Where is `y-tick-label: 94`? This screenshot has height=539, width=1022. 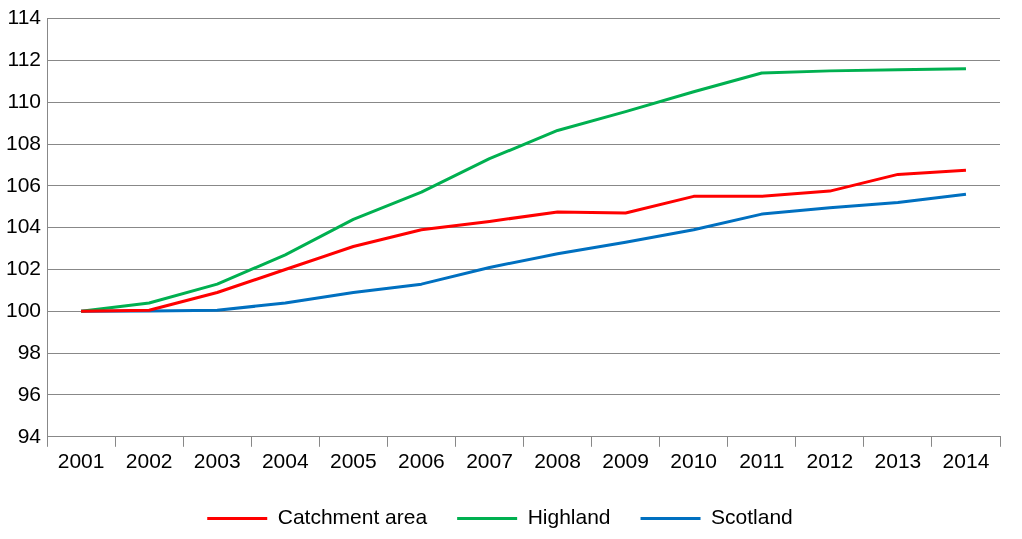 y-tick-label: 94 is located at coordinates (29, 435).